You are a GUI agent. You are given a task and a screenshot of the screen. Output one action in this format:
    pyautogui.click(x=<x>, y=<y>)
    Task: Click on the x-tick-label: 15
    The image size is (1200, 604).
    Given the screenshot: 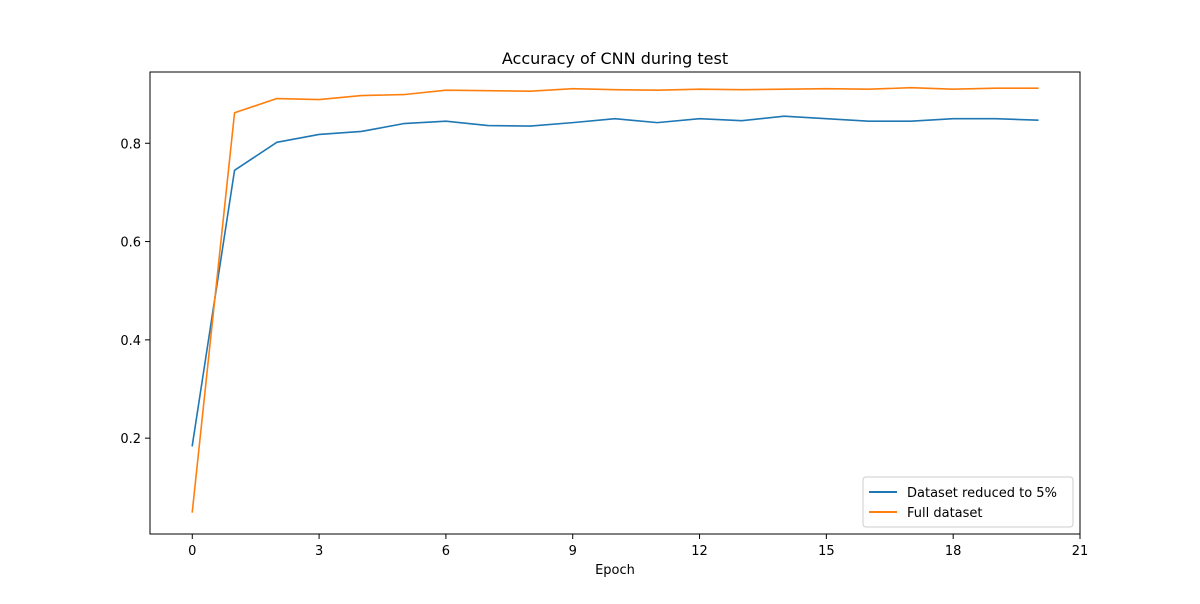 What is the action you would take?
    pyautogui.click(x=826, y=551)
    